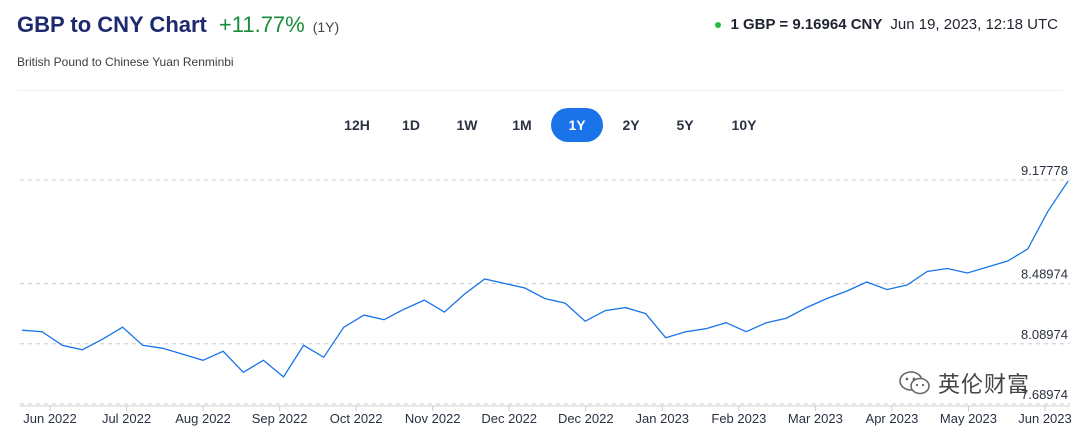 Image resolution: width=1080 pixels, height=433 pixels. What do you see at coordinates (540, 90) in the screenshot?
I see `header-divider` at bounding box center [540, 90].